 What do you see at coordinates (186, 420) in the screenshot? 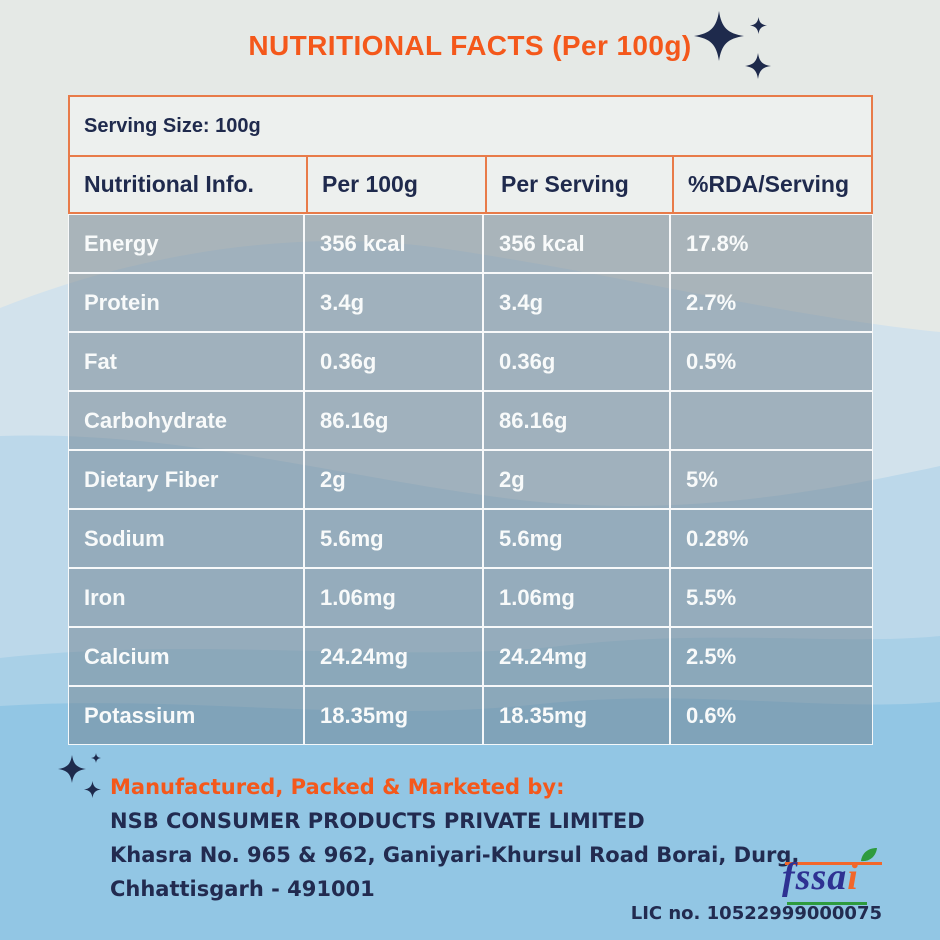
I see `nutrient-name-cell: Carbohydrate` at bounding box center [186, 420].